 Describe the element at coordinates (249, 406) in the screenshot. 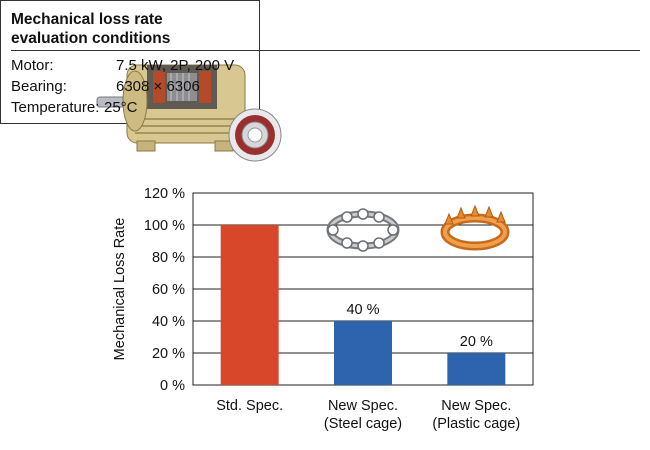

I see `x-category-label: Std. Spec.` at that location.